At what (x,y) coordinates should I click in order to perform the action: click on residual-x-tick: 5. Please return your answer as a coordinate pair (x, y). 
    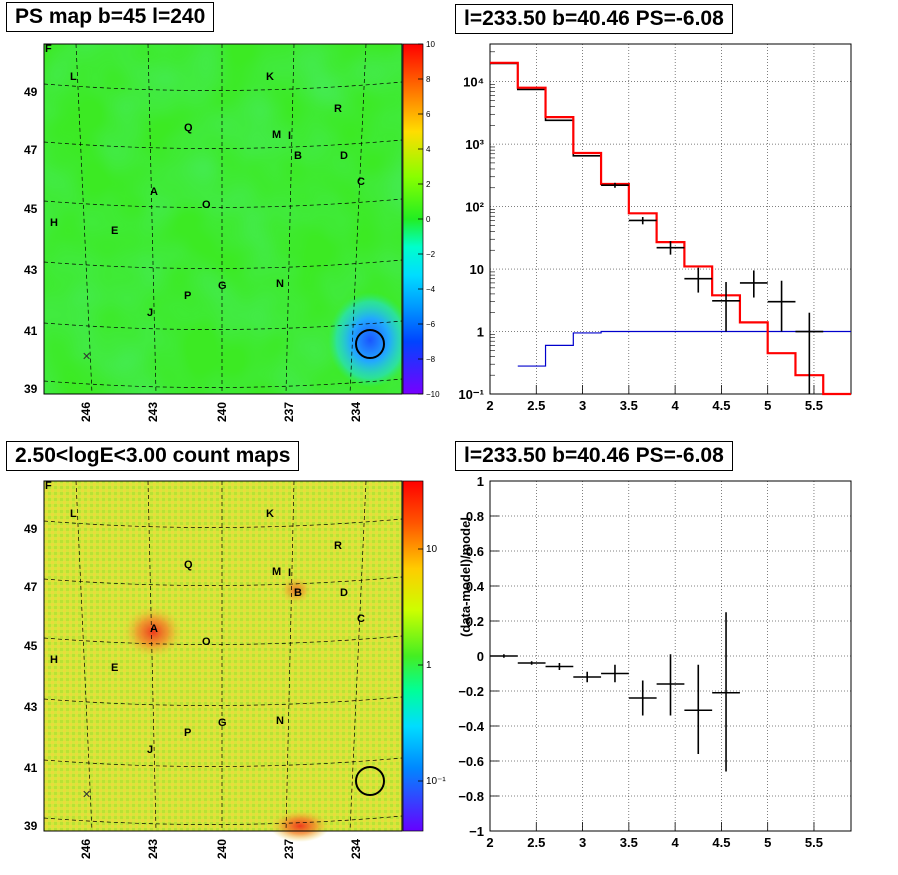
    Looking at the image, I should click on (767, 842).